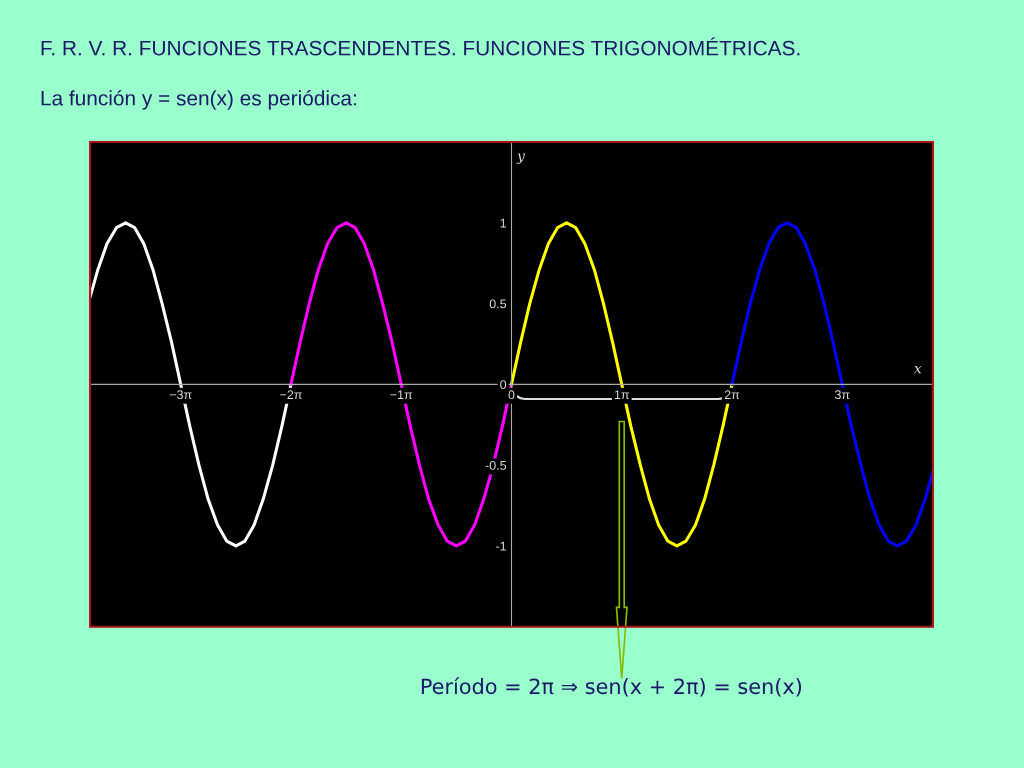 The width and height of the screenshot is (1024, 768). What do you see at coordinates (420, 46) in the screenshot?
I see `chart-title: F. R. V. R. FUNCIONES TRASCENDENTES. FUNCIONES TRIGONOMÉTRICAS.` at bounding box center [420, 46].